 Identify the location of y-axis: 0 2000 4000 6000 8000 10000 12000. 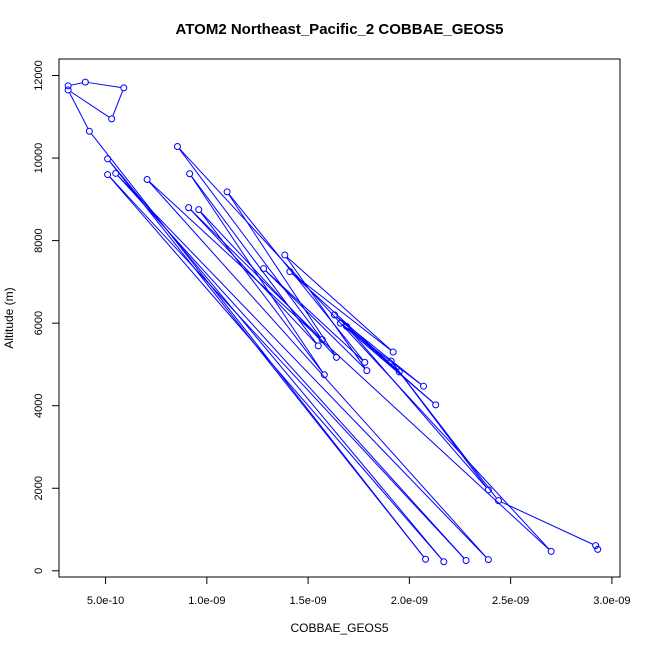
(46, 317).